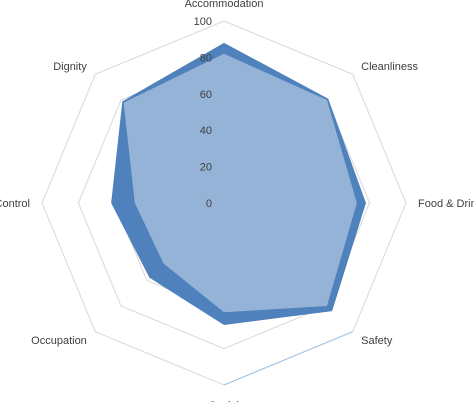 This screenshot has width=474, height=402. I want to click on tick-label-40: 40, so click(206, 131).